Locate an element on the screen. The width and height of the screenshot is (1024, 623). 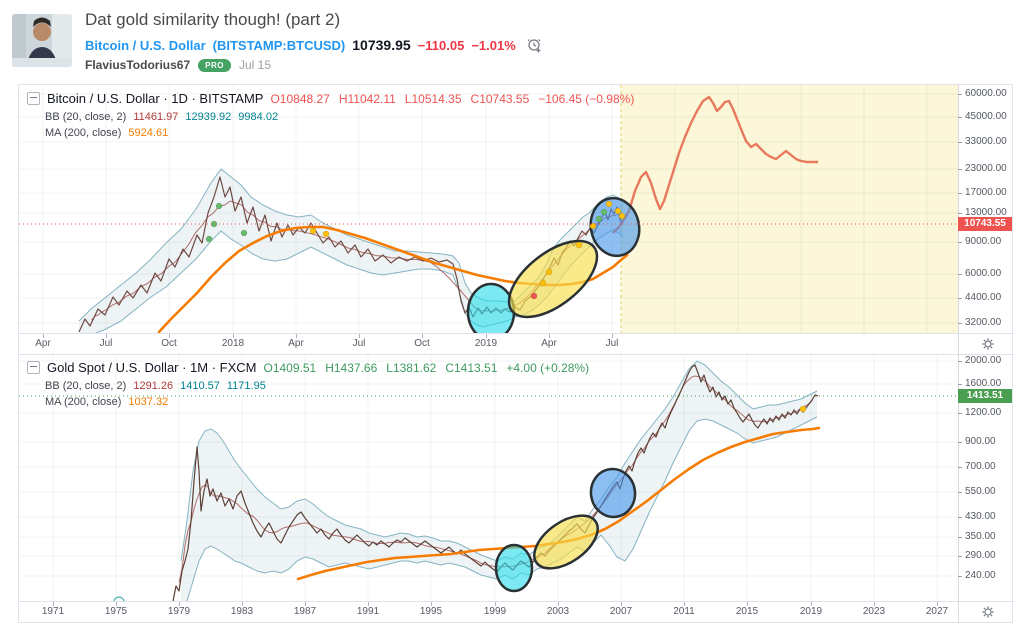
y-tick-label: 3200.00 is located at coordinates (979, 322).